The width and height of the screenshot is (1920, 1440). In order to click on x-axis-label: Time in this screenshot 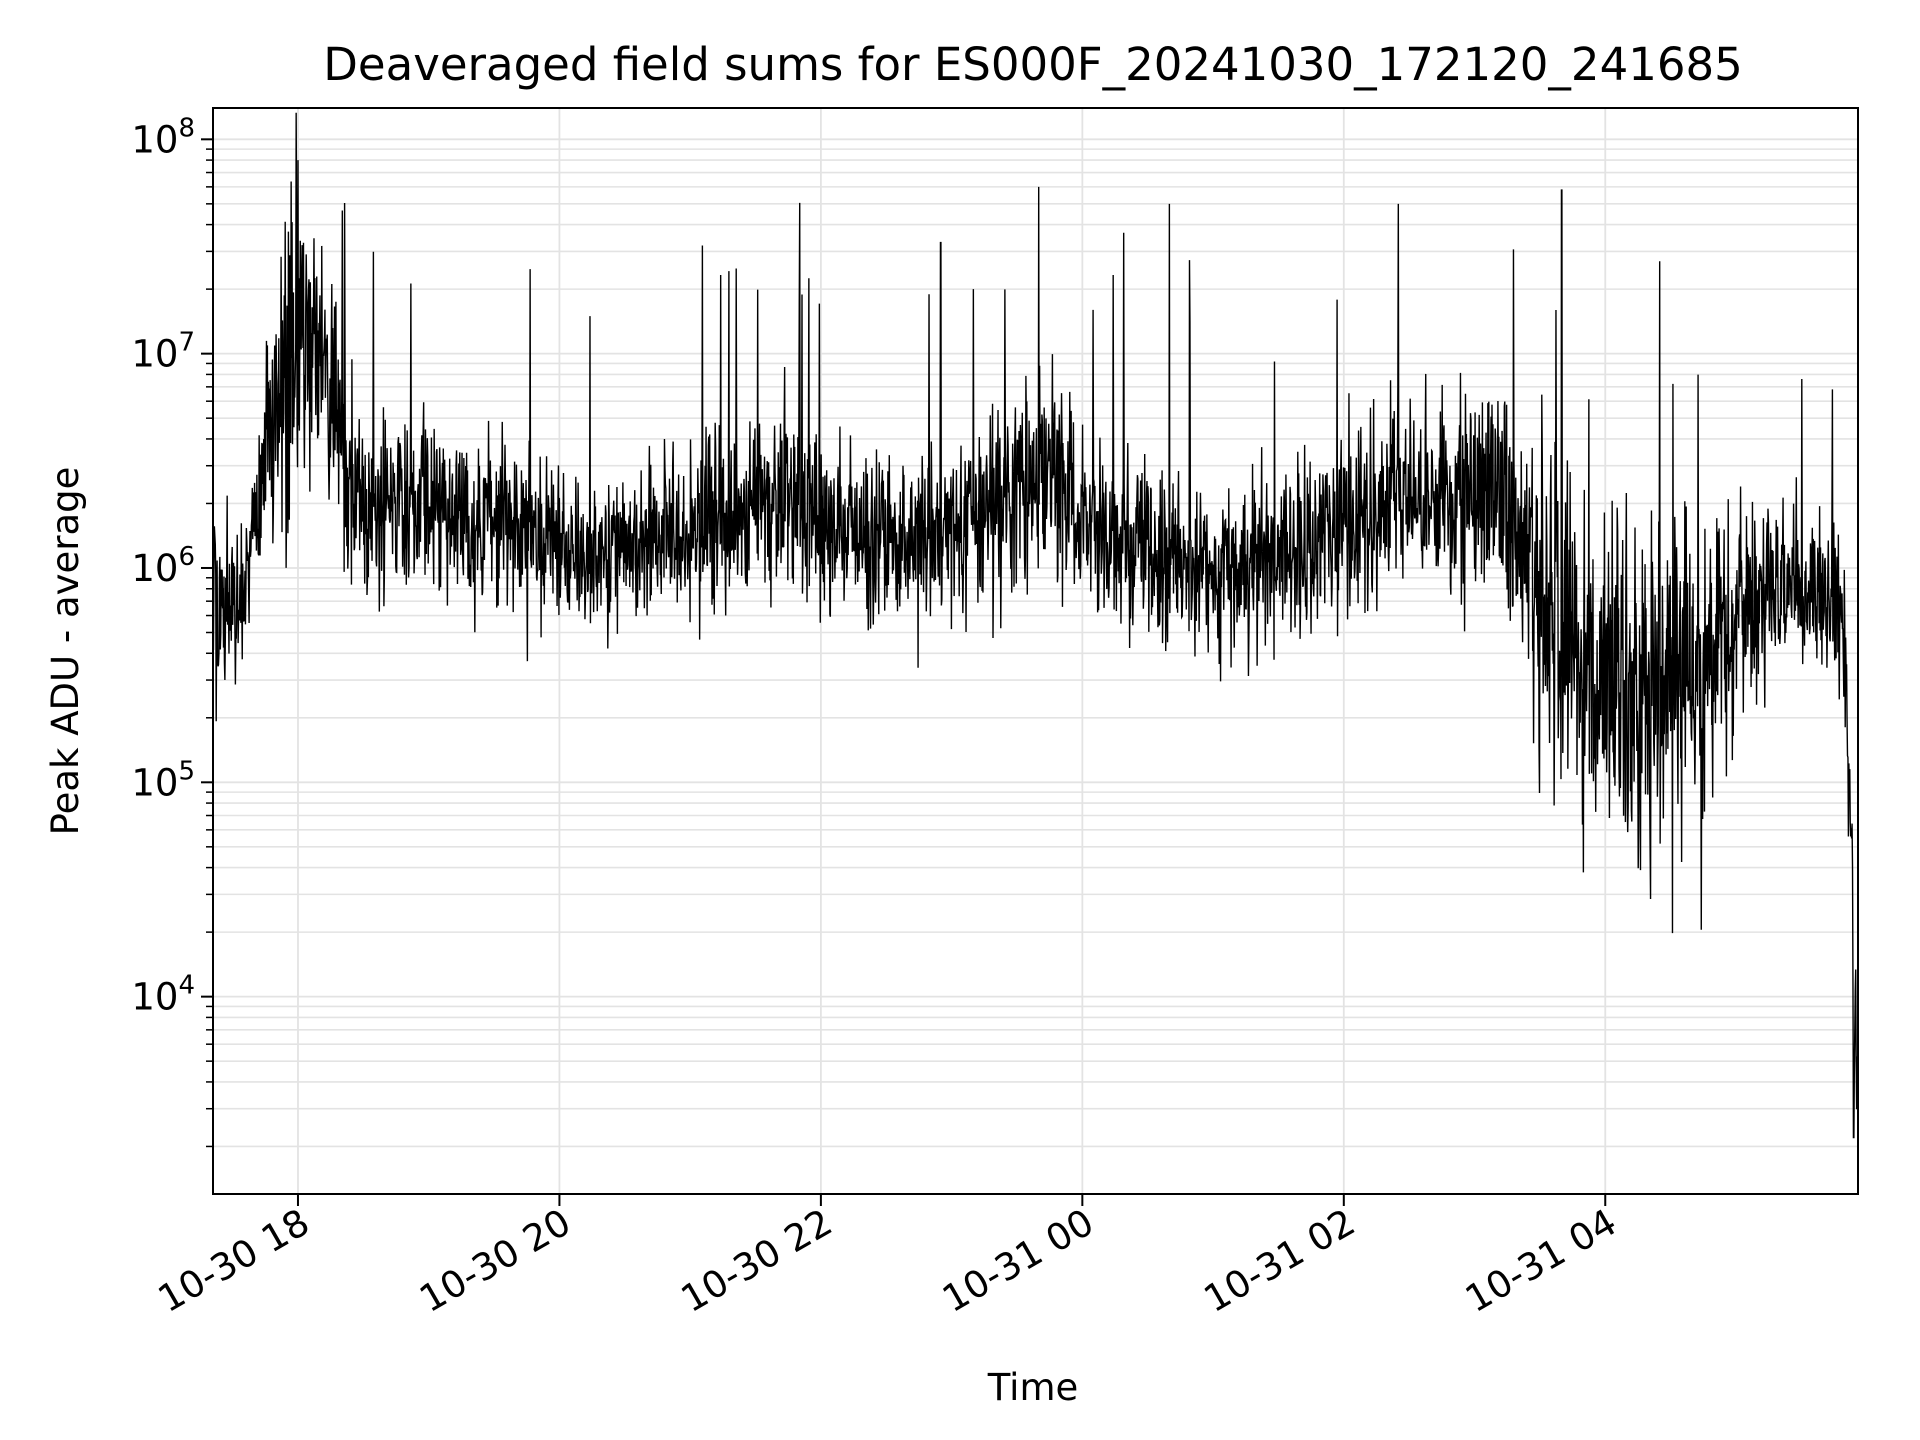, I will do `click(1033, 1387)`.